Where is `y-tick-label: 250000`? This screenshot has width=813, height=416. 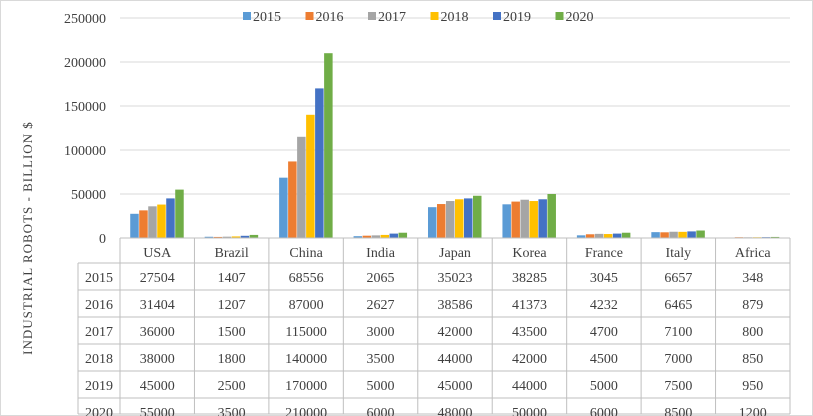
y-tick-label: 250000 is located at coordinates (85, 19).